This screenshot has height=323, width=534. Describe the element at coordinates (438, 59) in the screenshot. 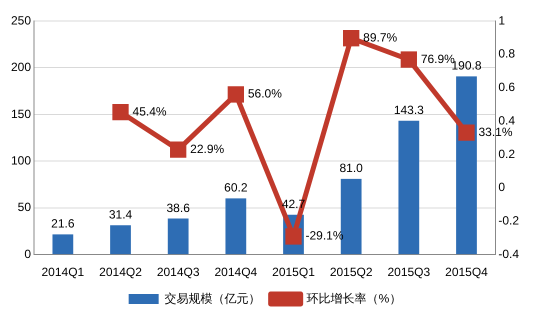

I see `data-label: 76.9%` at that location.